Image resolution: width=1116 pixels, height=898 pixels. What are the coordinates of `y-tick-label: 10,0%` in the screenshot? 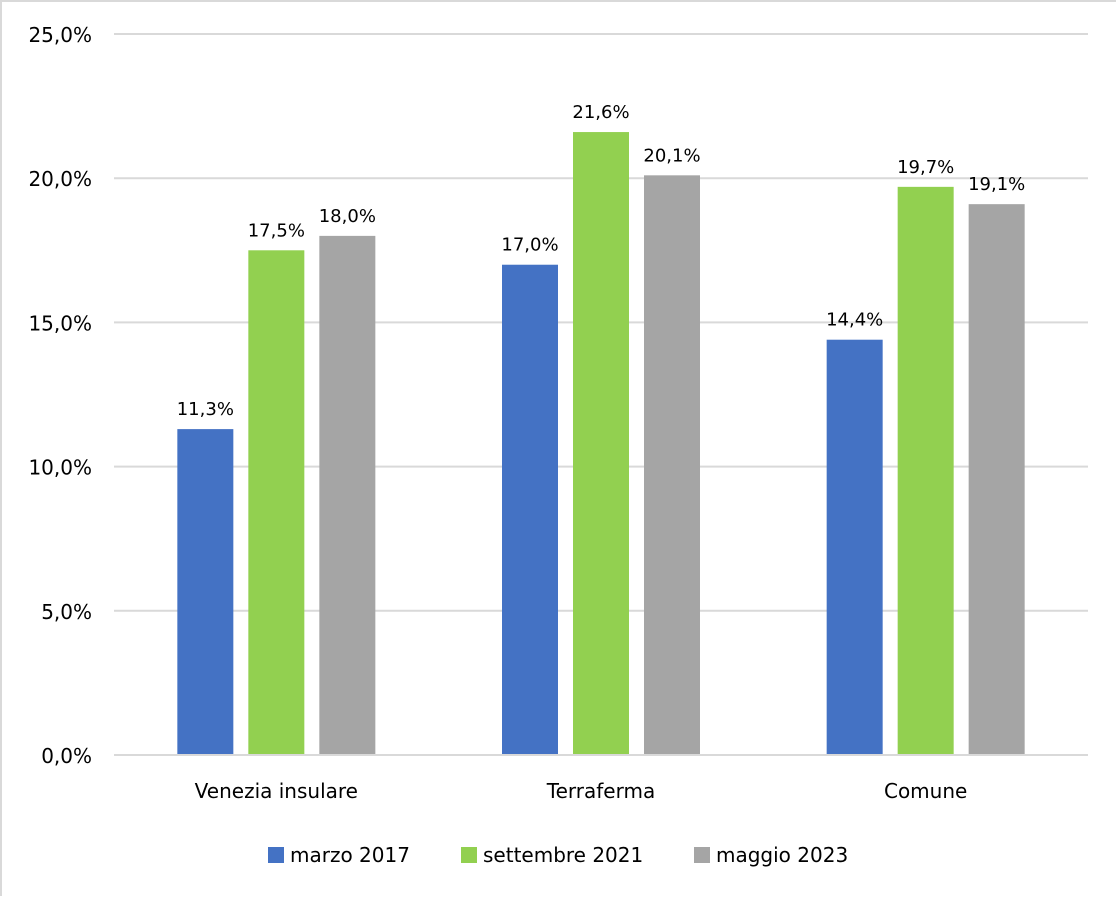 It's located at (60, 468).